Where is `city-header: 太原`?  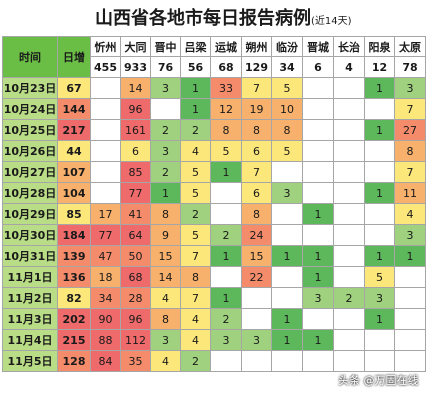
city-header: 太原 is located at coordinates (410, 46).